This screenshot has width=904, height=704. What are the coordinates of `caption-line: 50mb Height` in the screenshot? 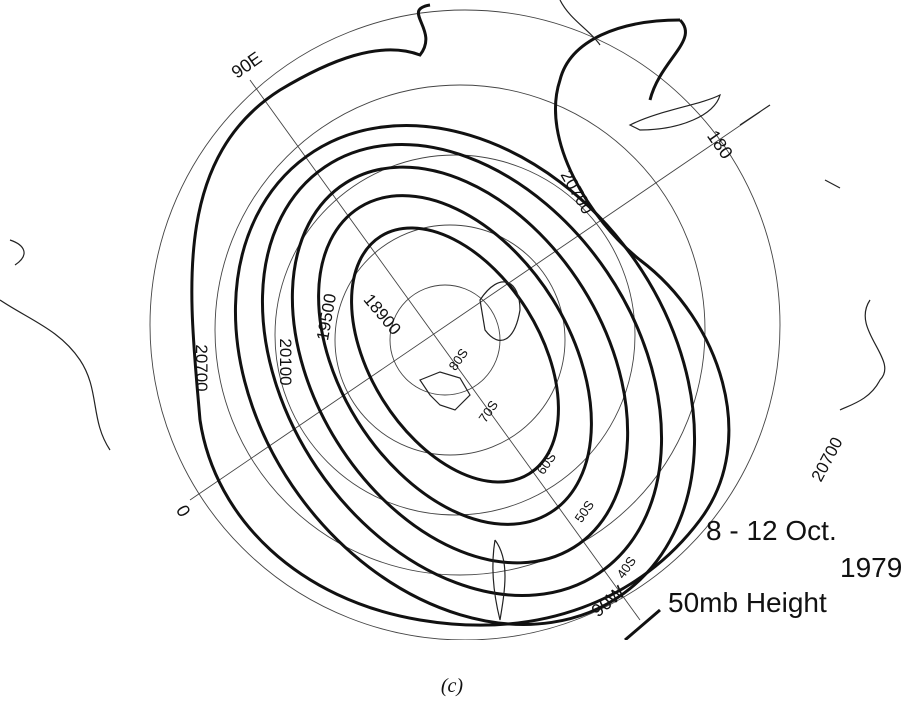 It's located at (747, 602).